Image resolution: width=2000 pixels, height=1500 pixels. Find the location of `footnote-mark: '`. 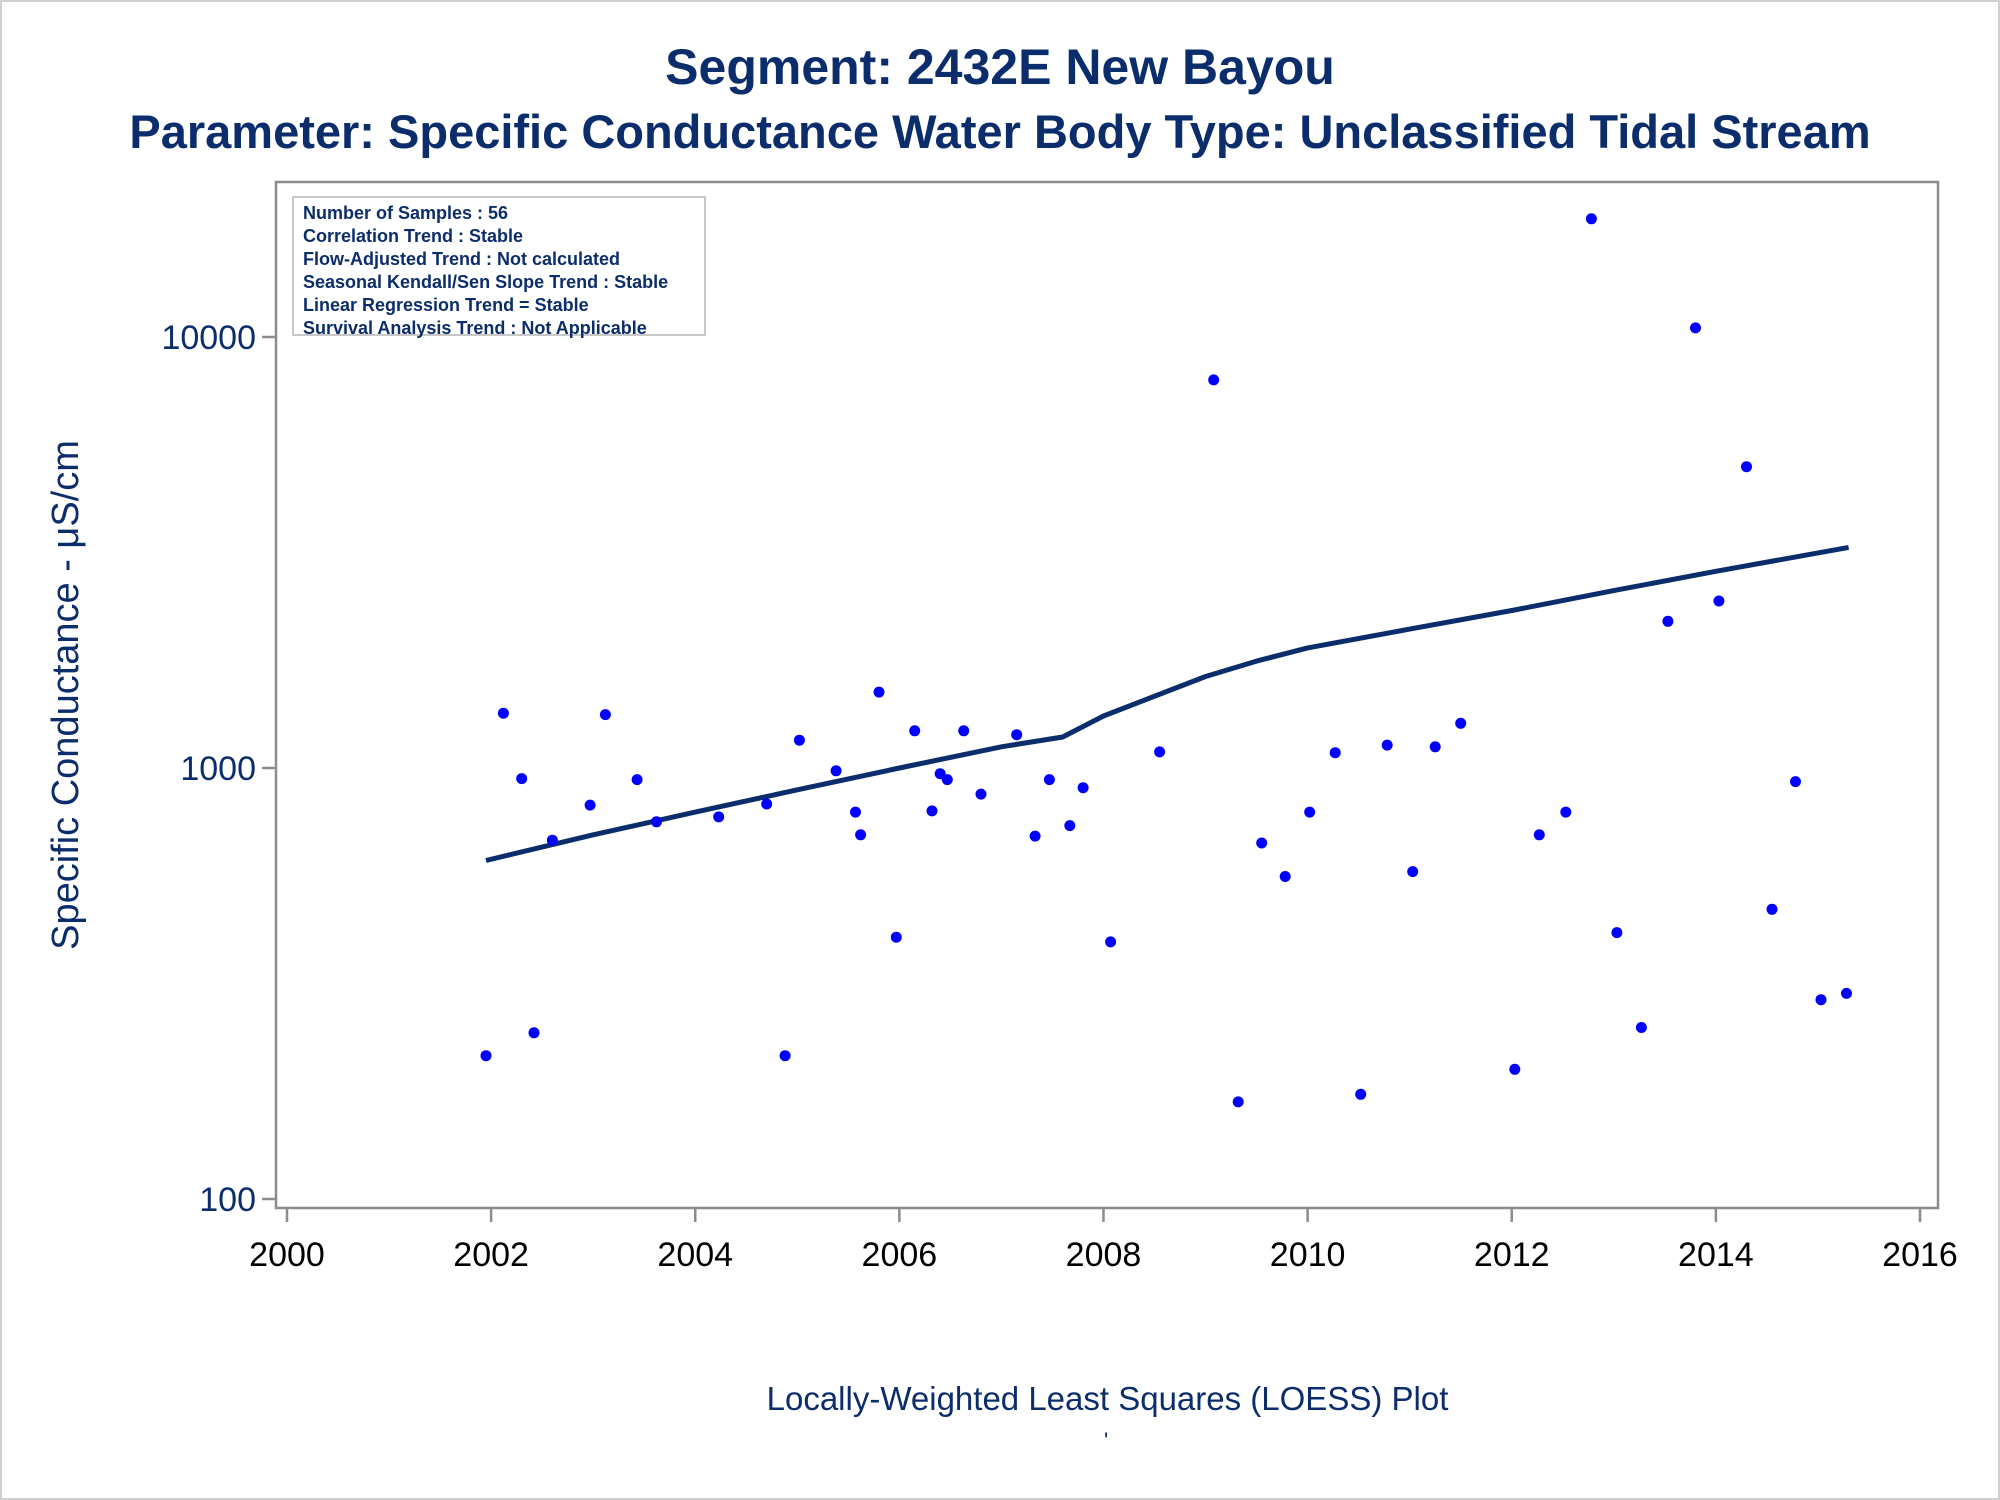

footnote-mark: ' is located at coordinates (1106, 1440).